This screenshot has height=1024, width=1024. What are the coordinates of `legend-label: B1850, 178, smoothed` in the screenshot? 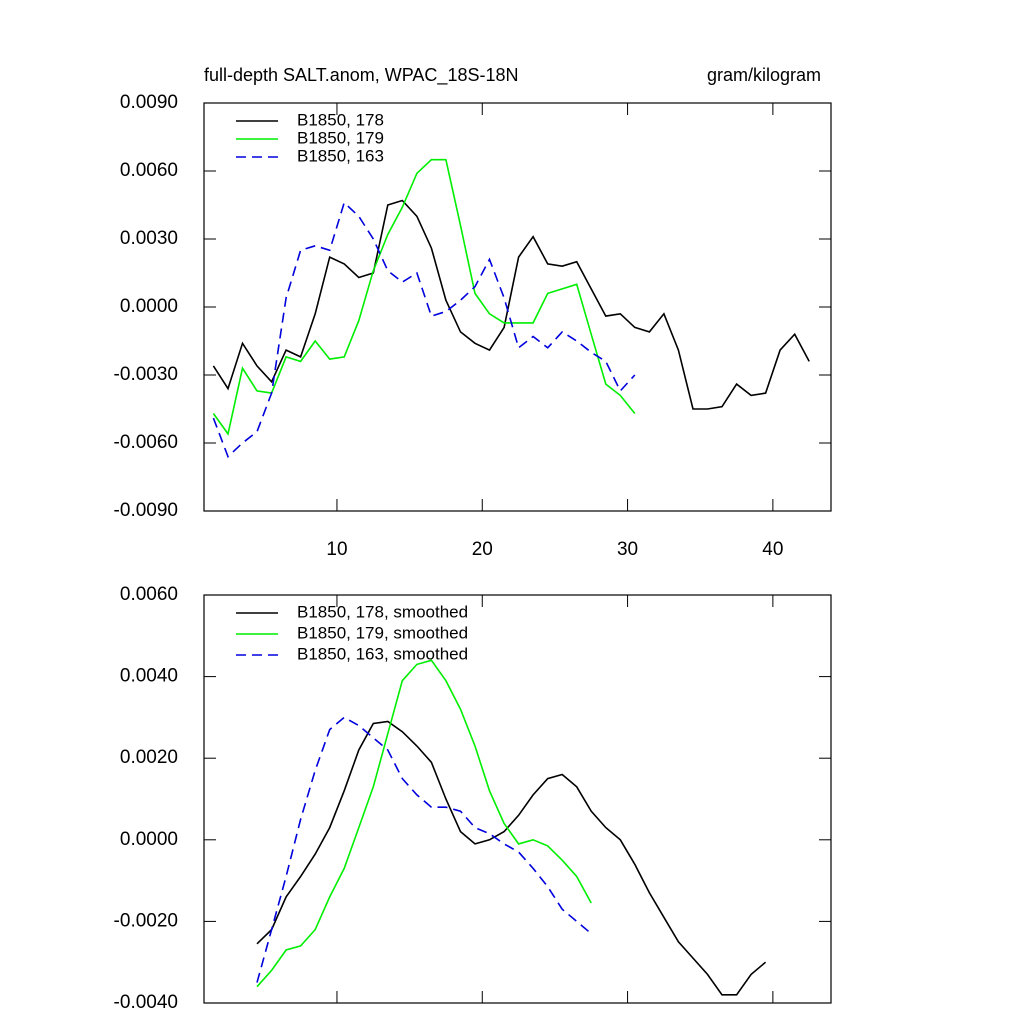 It's located at (382, 611).